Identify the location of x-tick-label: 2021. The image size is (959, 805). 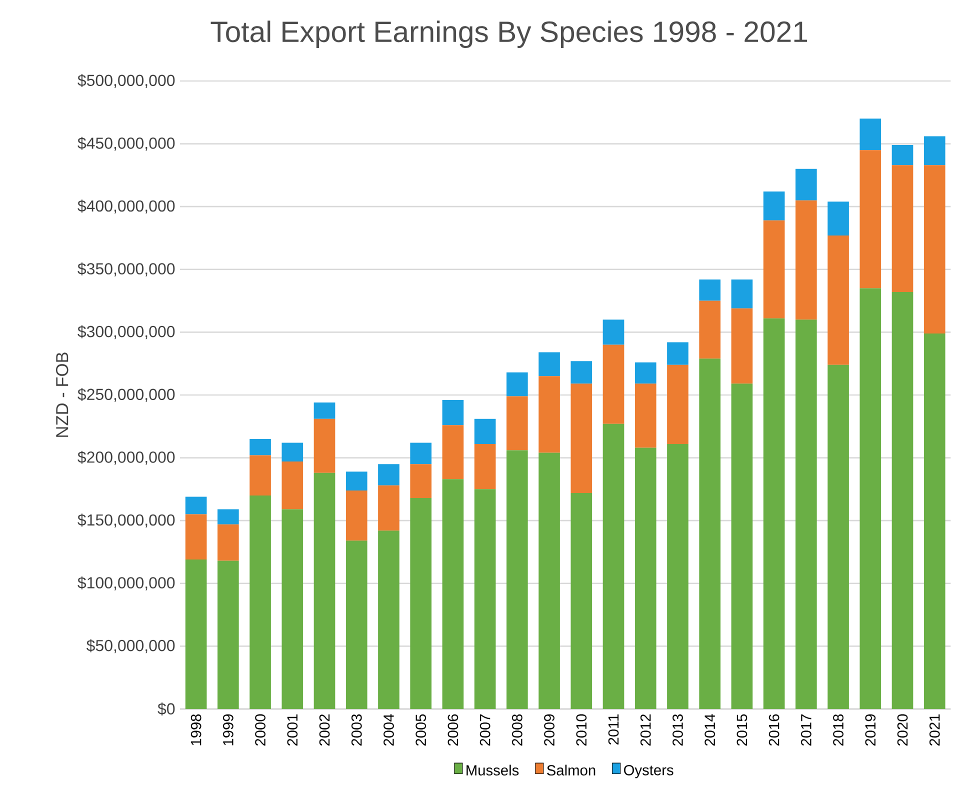
(934, 730).